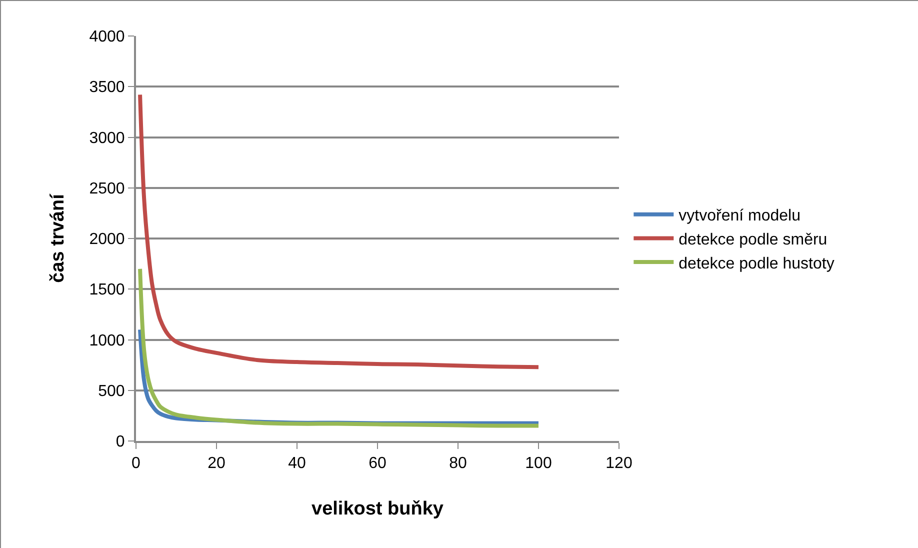 The height and width of the screenshot is (548, 918). What do you see at coordinates (136, 463) in the screenshot?
I see `x-tick-label: 0` at bounding box center [136, 463].